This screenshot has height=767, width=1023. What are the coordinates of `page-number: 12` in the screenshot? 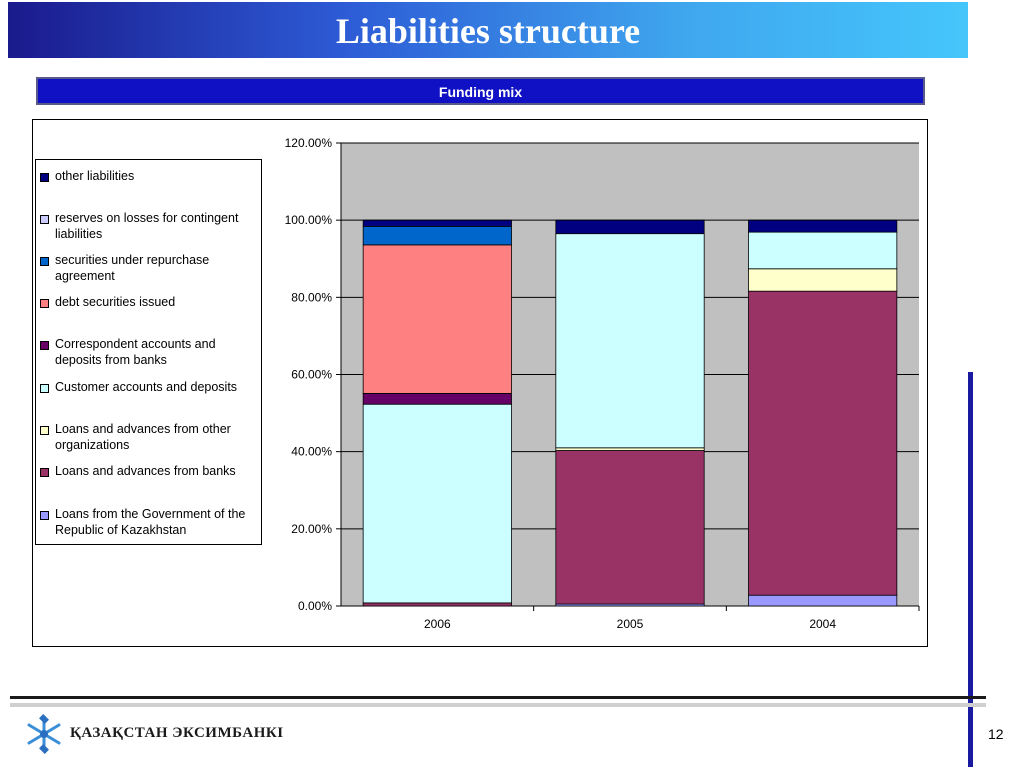 It's located at (996, 734).